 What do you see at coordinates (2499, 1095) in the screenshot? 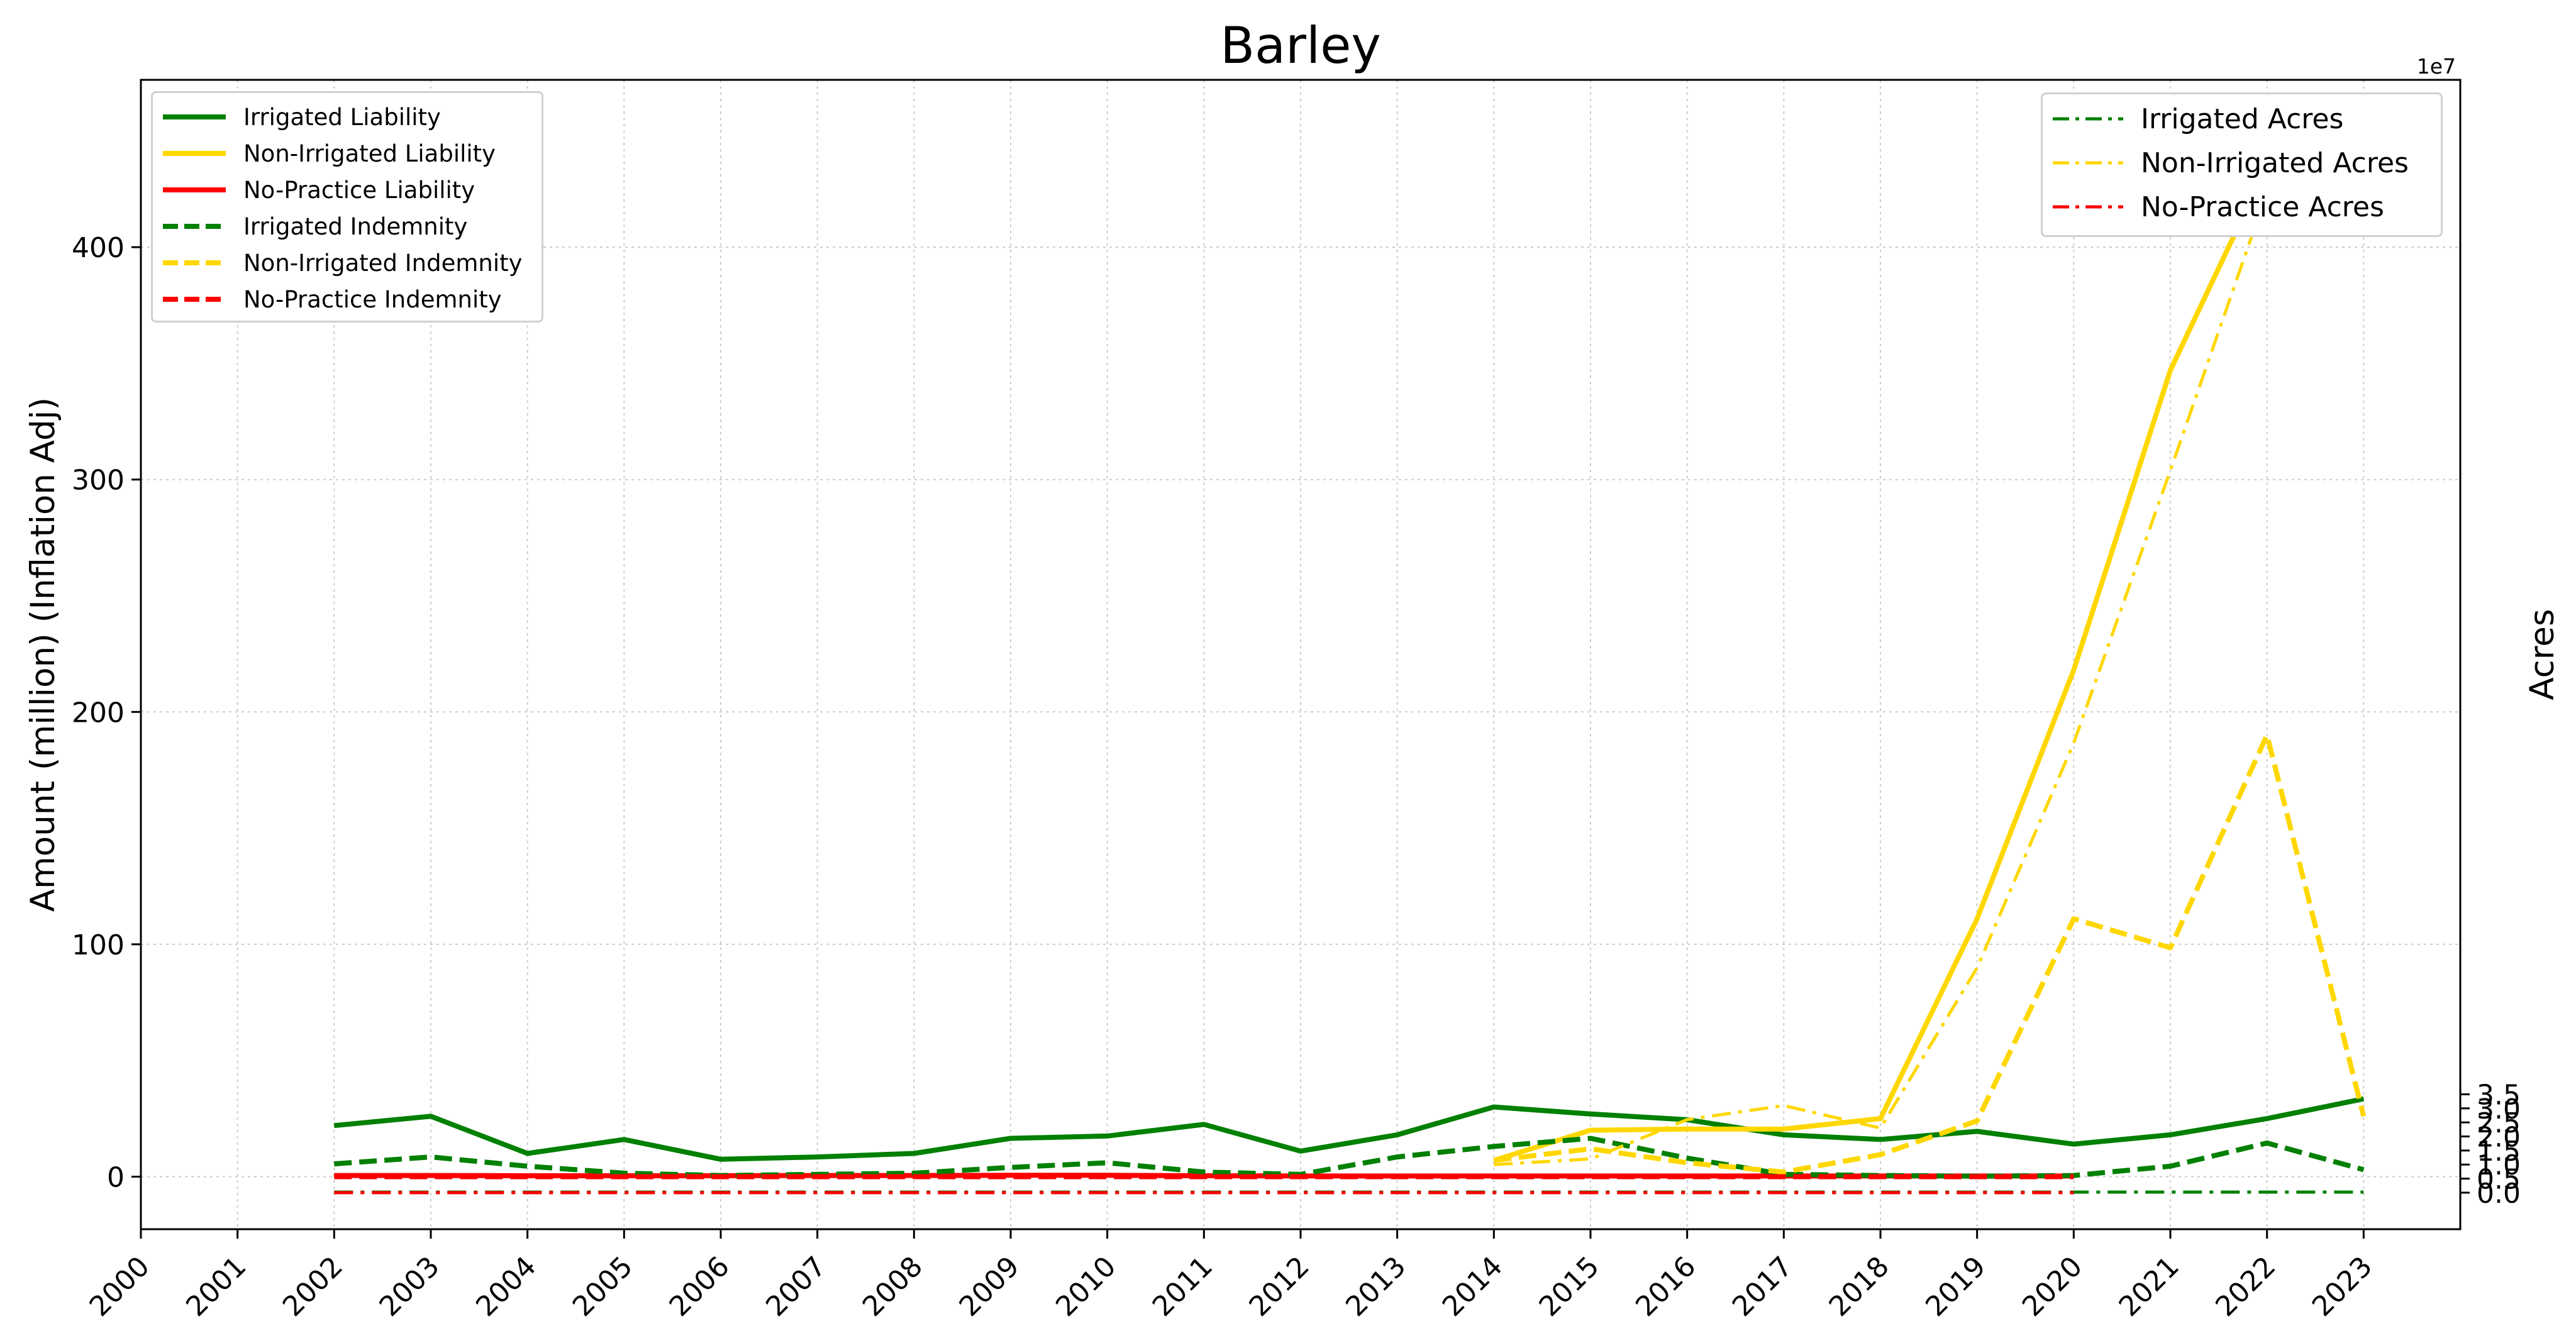
I see `y2-tick-label: 3.5` at bounding box center [2499, 1095].